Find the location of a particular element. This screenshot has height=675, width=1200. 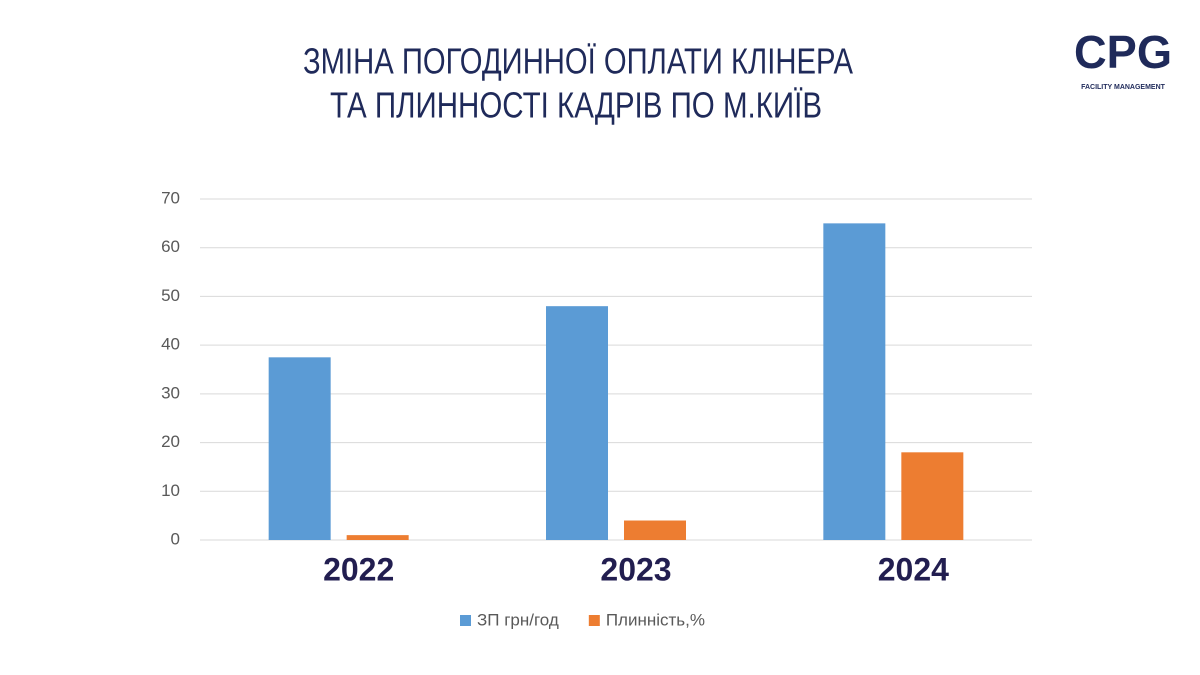

y-tick-label: 10 is located at coordinates (170, 490).